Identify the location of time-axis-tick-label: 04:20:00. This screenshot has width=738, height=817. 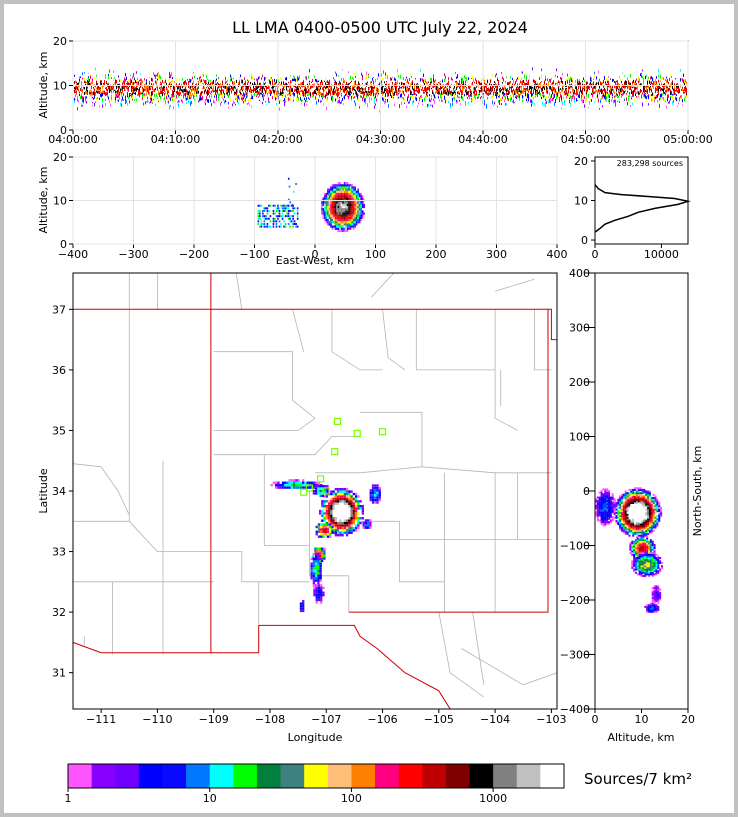
(277, 139).